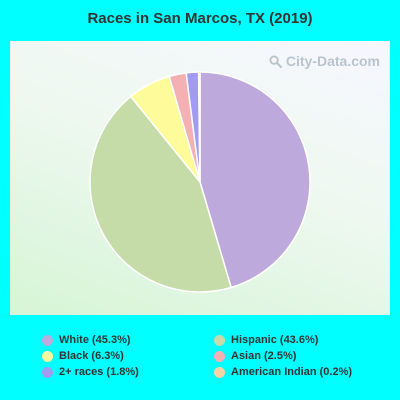 This screenshot has height=400, width=400. What do you see at coordinates (264, 356) in the screenshot?
I see `legend-label-3: Asian (2.5%)` at bounding box center [264, 356].